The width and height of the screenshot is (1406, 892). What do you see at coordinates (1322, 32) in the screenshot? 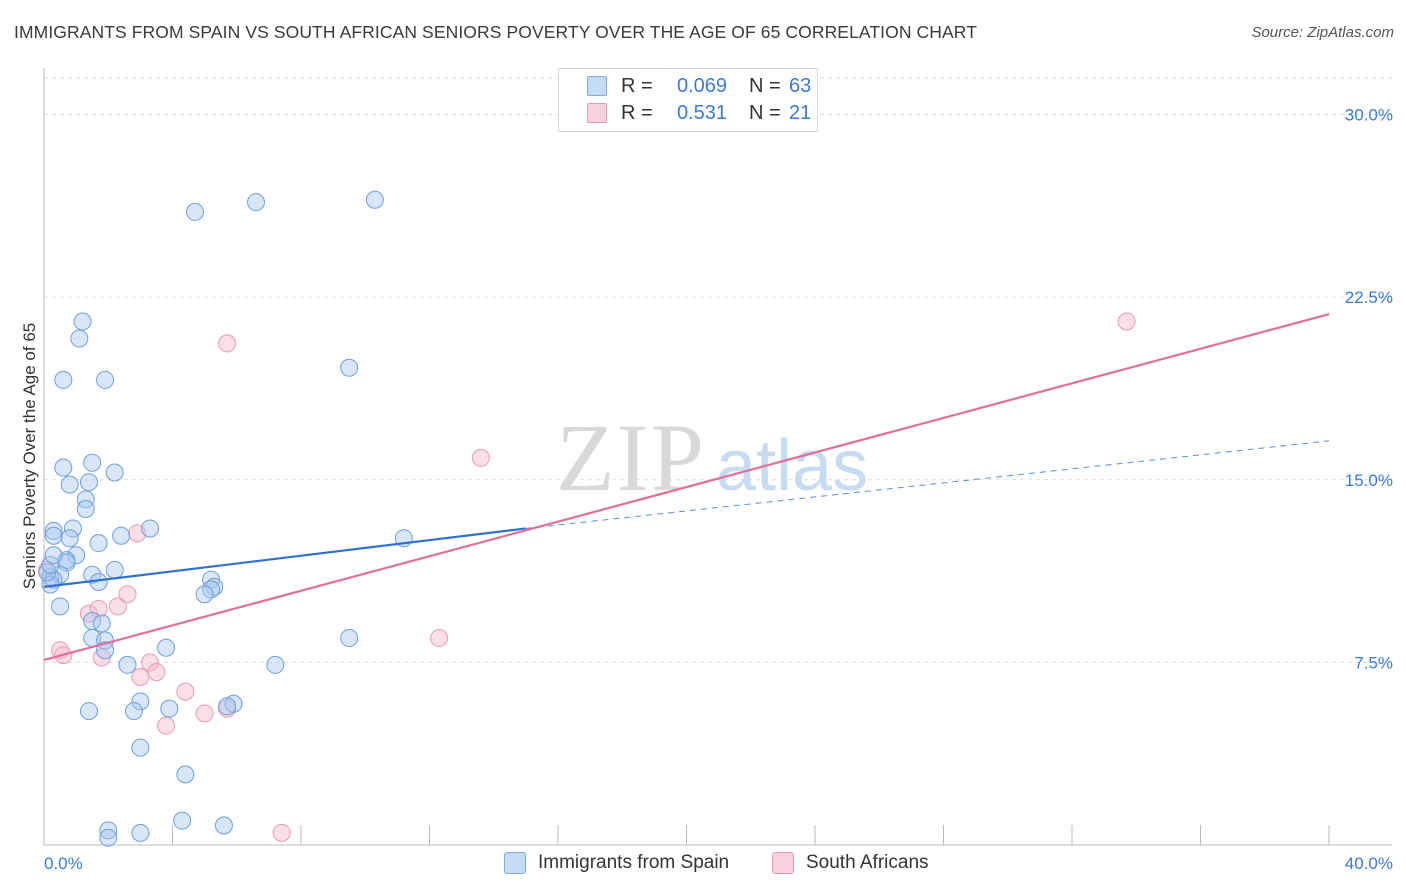
I see `source-attribution: Source: ZipAtlas.com` at bounding box center [1322, 32].